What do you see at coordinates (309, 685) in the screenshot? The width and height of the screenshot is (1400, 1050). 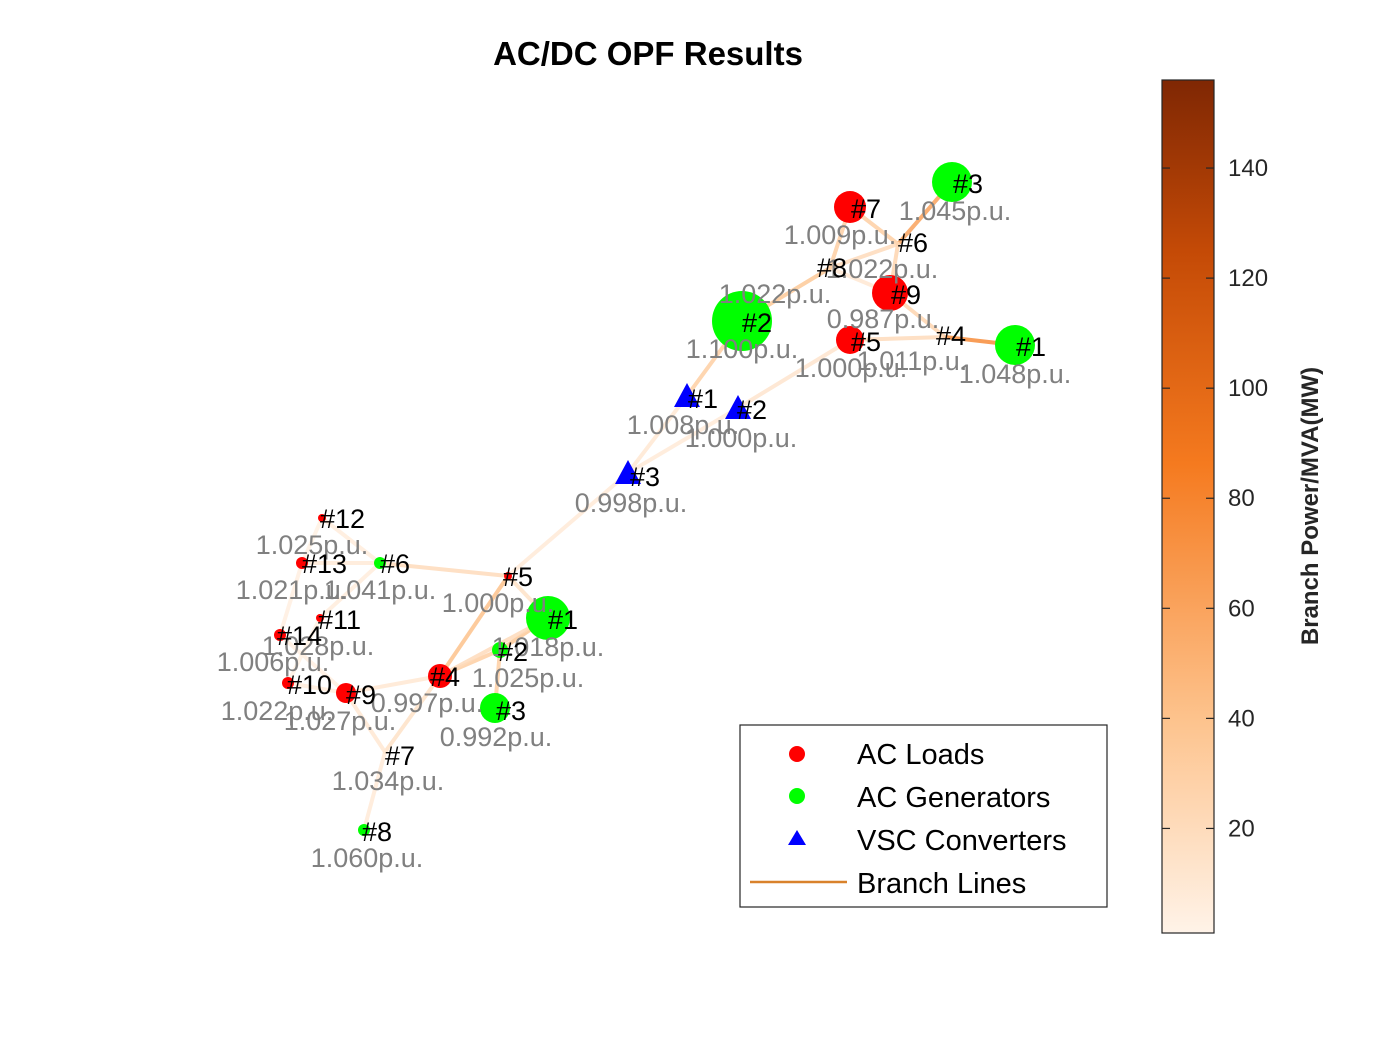 I see `node-id-label: #10` at bounding box center [309, 685].